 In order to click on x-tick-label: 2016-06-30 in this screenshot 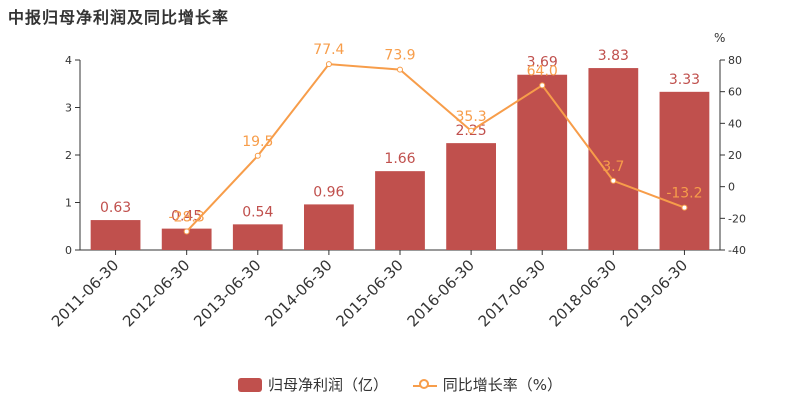, I will do `click(441, 293)`.